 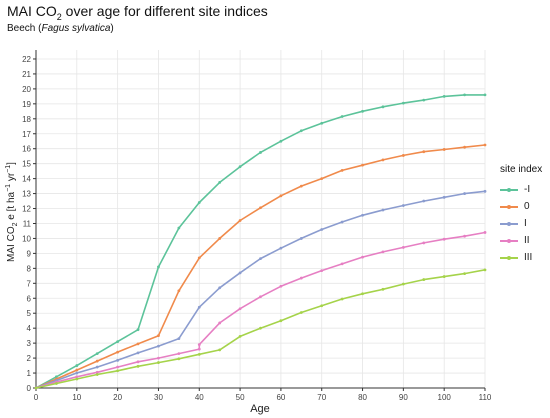 What do you see at coordinates (199, 397) in the screenshot?
I see `x-tick-label: 40` at bounding box center [199, 397].